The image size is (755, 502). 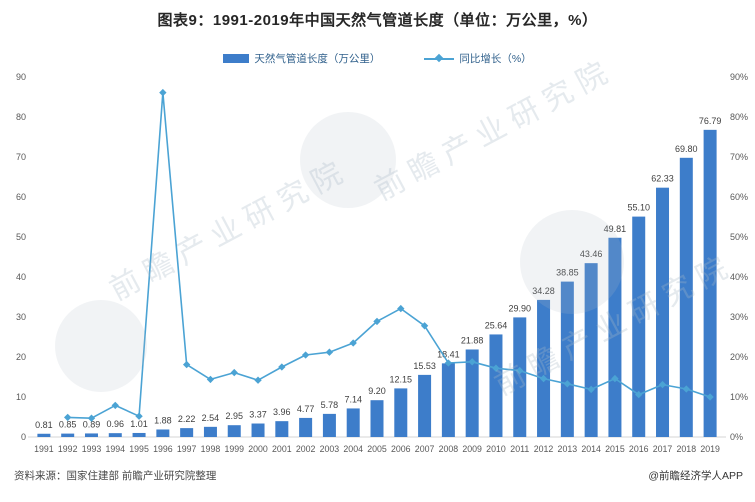 I want to click on right-axis-tick: 30%, so click(x=739, y=317).